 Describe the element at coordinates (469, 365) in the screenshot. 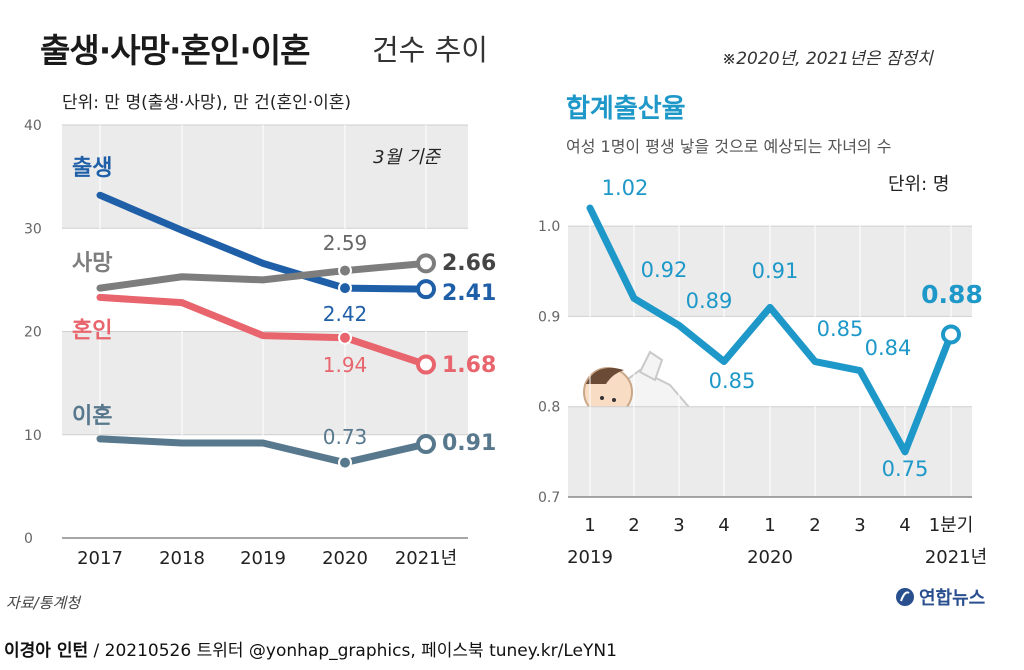

I see `data-label: 1.68` at that location.